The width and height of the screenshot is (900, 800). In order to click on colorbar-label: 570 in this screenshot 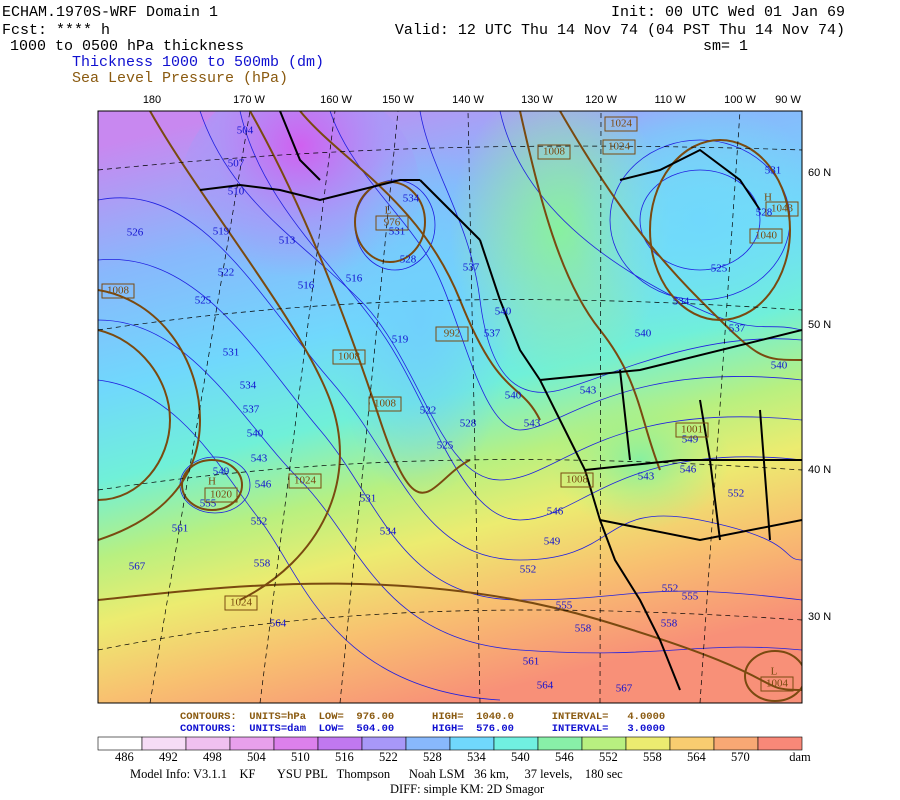, I will do `click(740, 757)`.